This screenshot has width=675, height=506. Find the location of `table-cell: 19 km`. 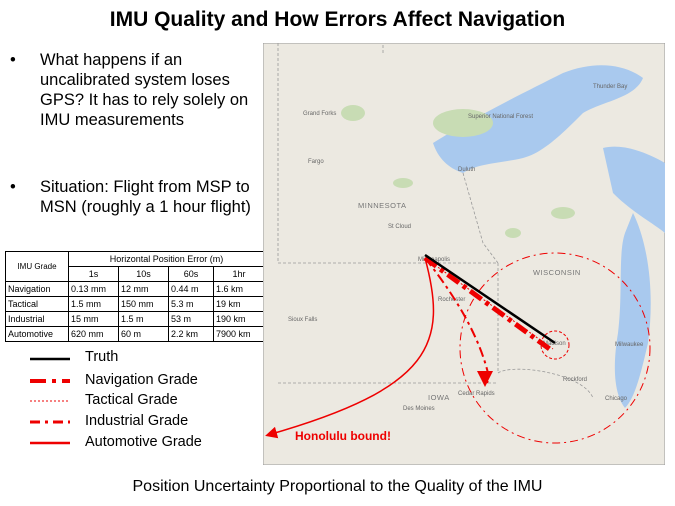

table-cell: 19 km is located at coordinates (239, 304).